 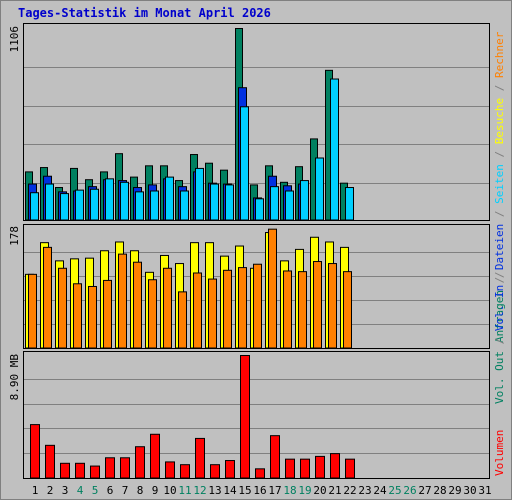 What do you see at coordinates (304, 490) in the screenshot?
I see `day-label: 19` at bounding box center [304, 490].